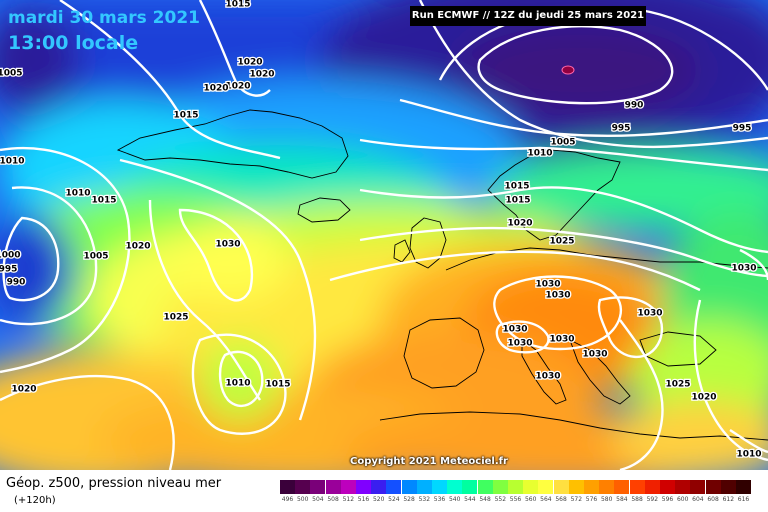 Image resolution: width=768 pixels, height=512 pixels. I want to click on isobar-1020-north, so click(234, 48).